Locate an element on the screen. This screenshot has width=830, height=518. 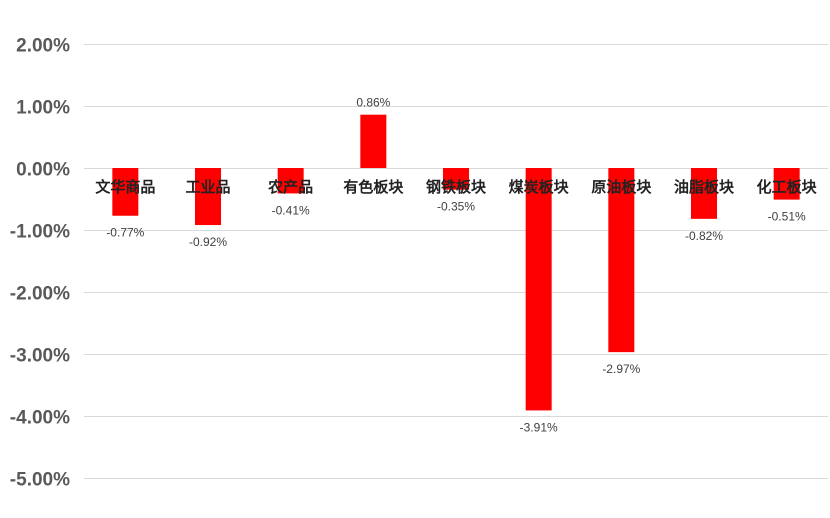
y-tick-label: -5.00% is located at coordinates (40, 480).